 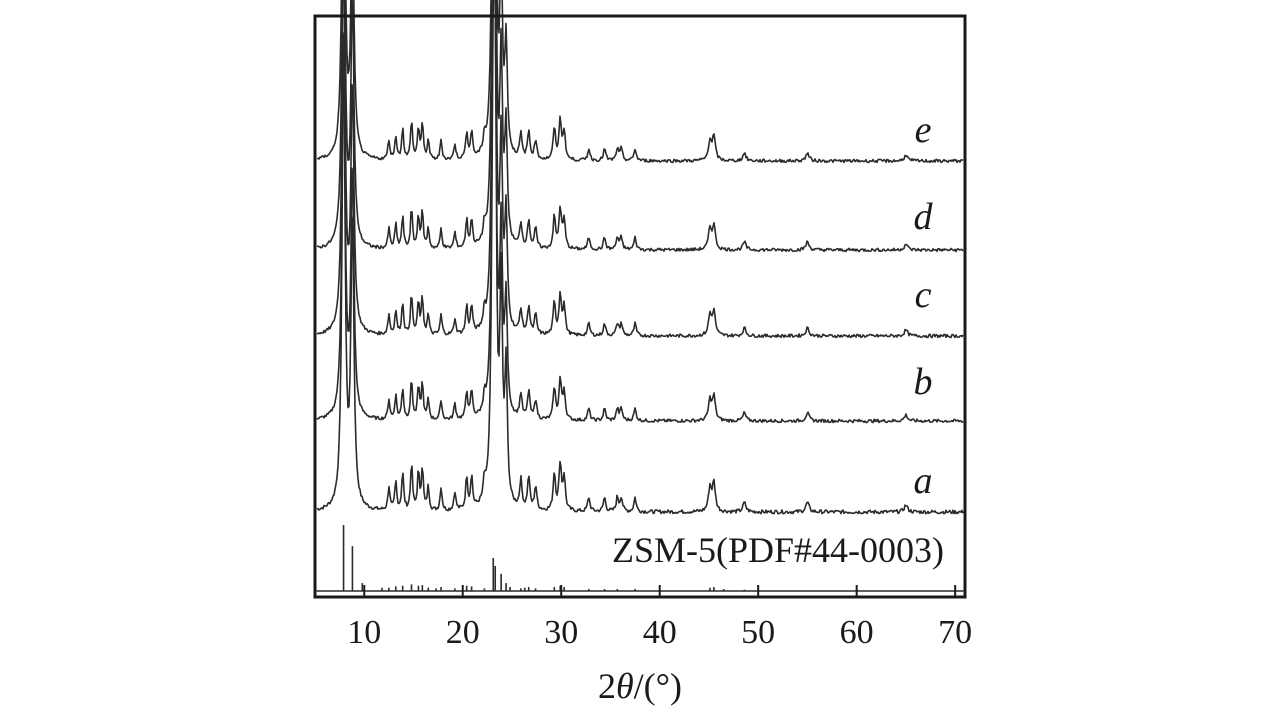 I want to click on xrd-trace-e, so click(x=640, y=82).